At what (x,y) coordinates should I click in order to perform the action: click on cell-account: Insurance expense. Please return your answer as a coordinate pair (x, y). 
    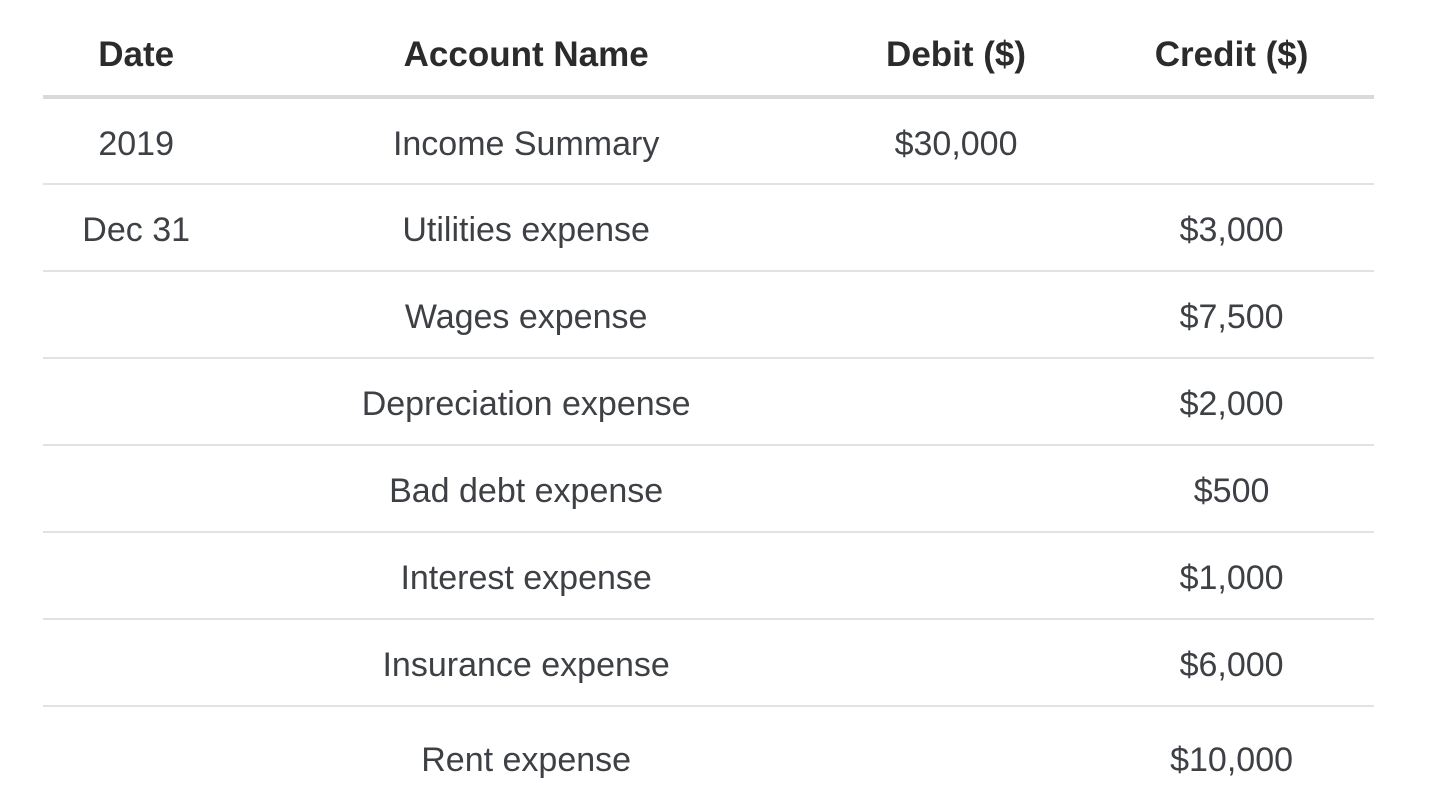
    Looking at the image, I should click on (526, 663).